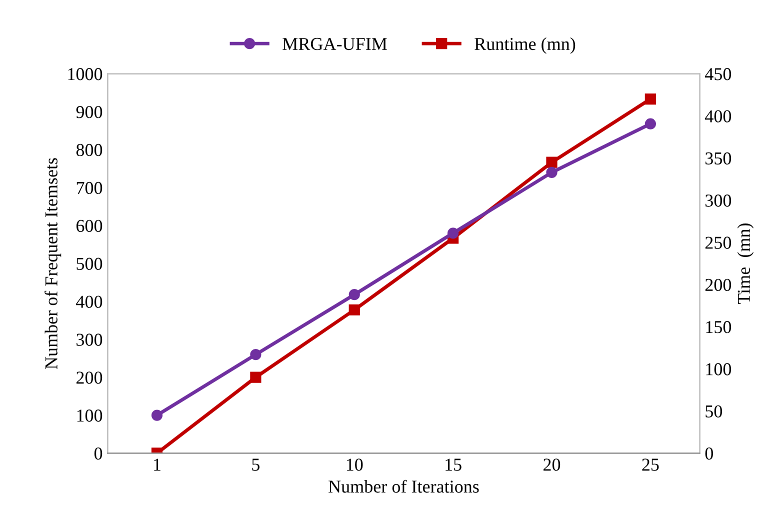 This screenshot has height=527, width=769. Describe the element at coordinates (719, 327) in the screenshot. I see `y2-tick-label: 150` at that location.